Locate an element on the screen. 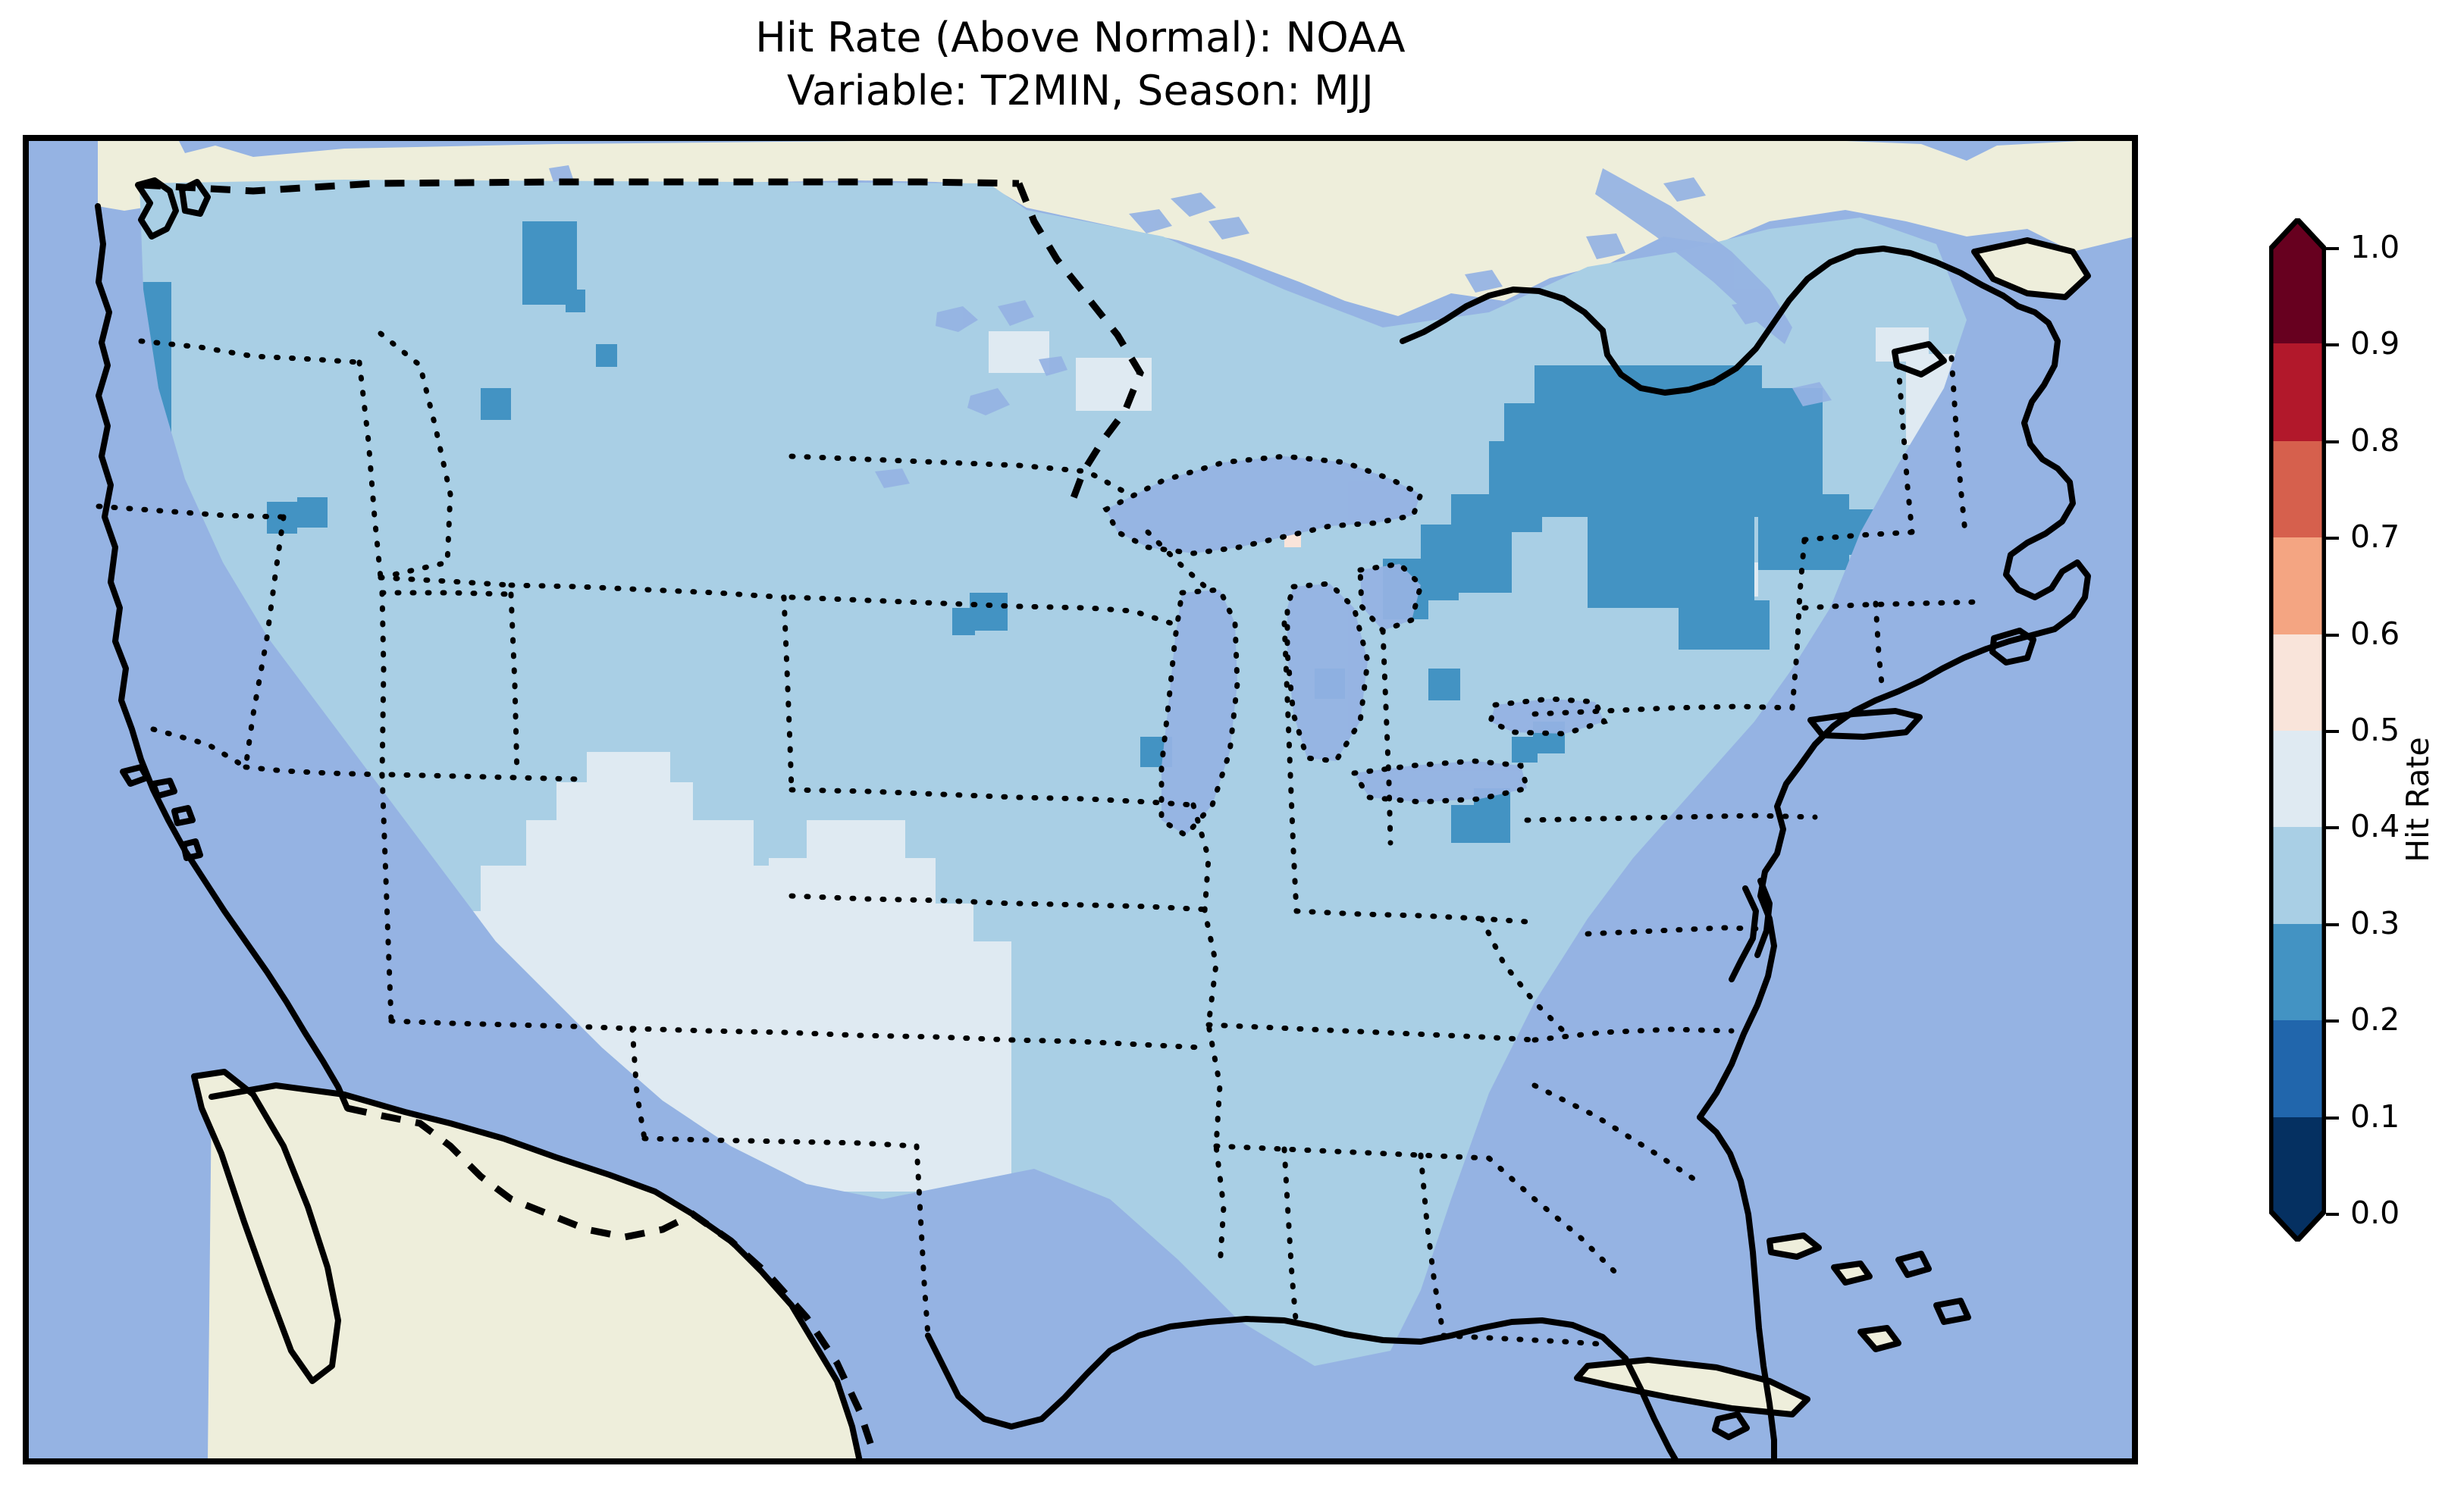  title-line-1: Hit Rate (Above Normal): NOAA is located at coordinates (1081, 37).